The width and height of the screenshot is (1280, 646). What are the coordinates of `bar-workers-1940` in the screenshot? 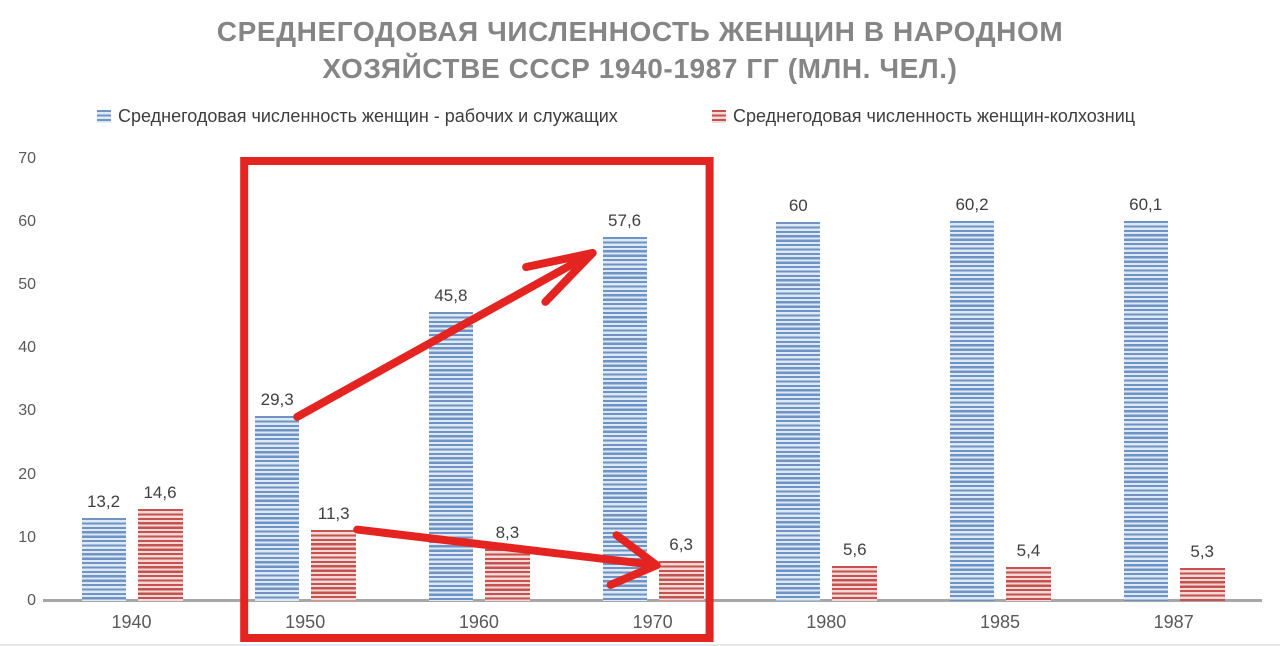 It's located at (103, 559).